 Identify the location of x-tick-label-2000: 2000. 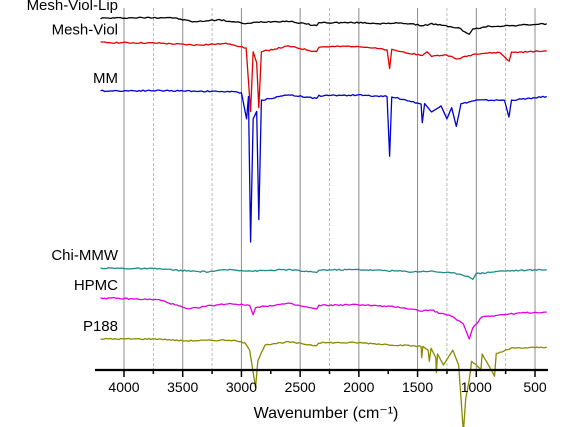
(358, 387).